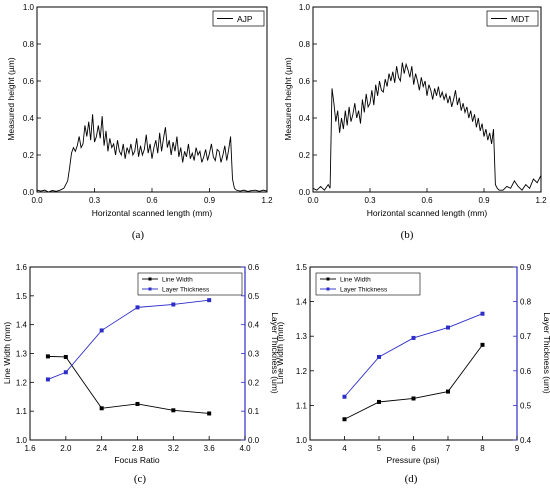  I want to click on y2-tick-label: 0.3, so click(254, 354).